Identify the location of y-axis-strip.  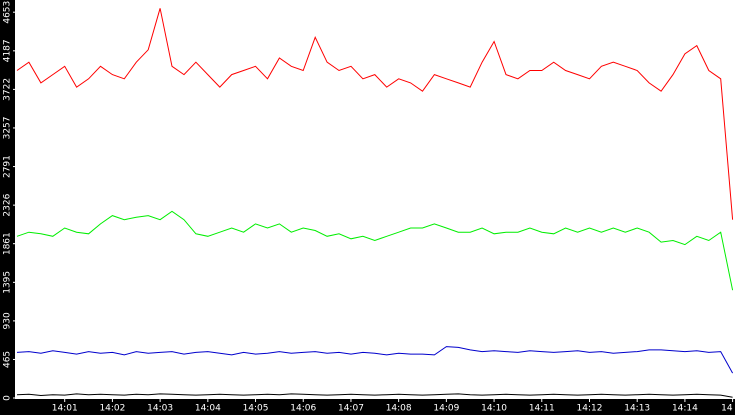
(7, 207).